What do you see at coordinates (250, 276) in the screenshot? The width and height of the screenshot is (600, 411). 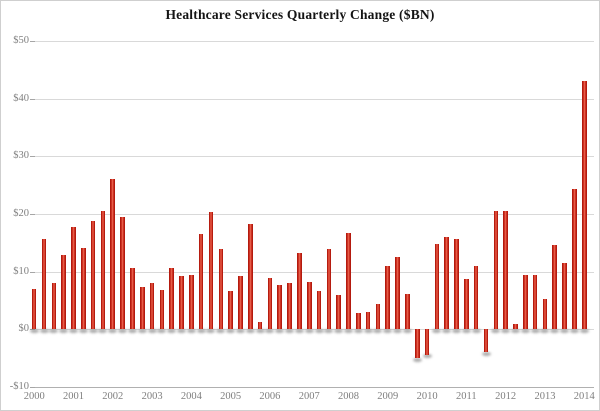 I see `bar-2005-q3` at bounding box center [250, 276].